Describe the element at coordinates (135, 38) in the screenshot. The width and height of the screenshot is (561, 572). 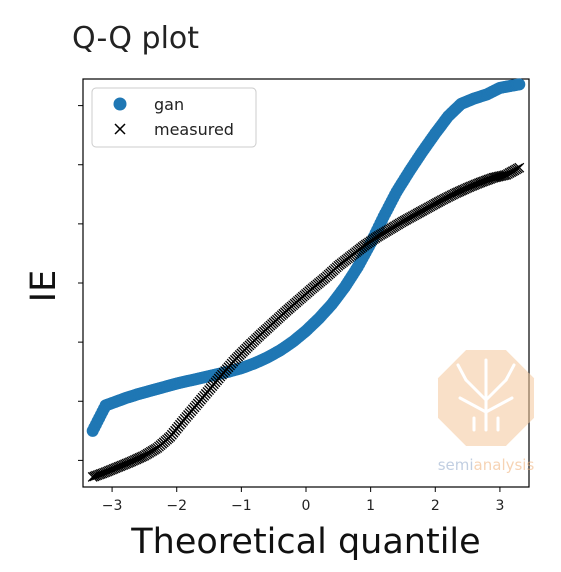
I see `chart-title: Q-Q plot` at that location.